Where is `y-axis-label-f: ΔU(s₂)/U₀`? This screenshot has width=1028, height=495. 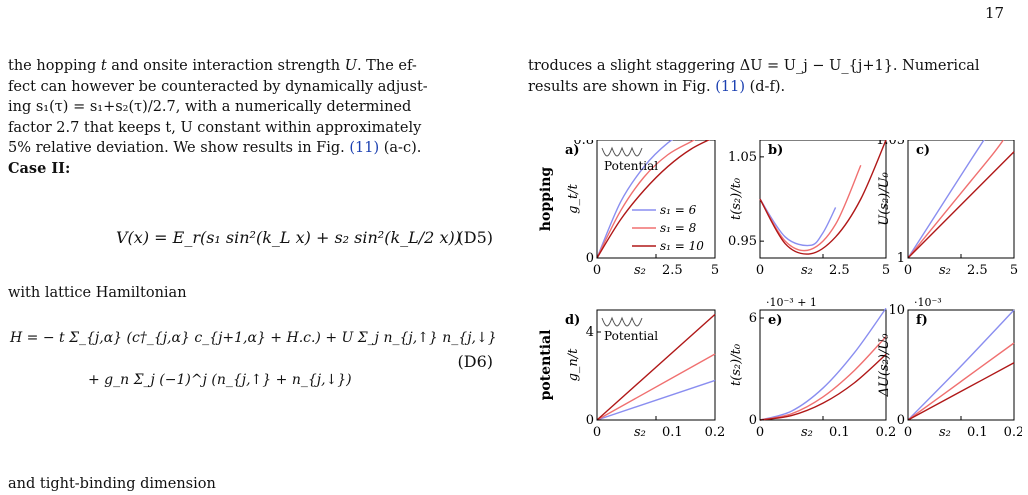 y-axis-label-f: ΔU(s₂)/U₀ is located at coordinates (884, 365).